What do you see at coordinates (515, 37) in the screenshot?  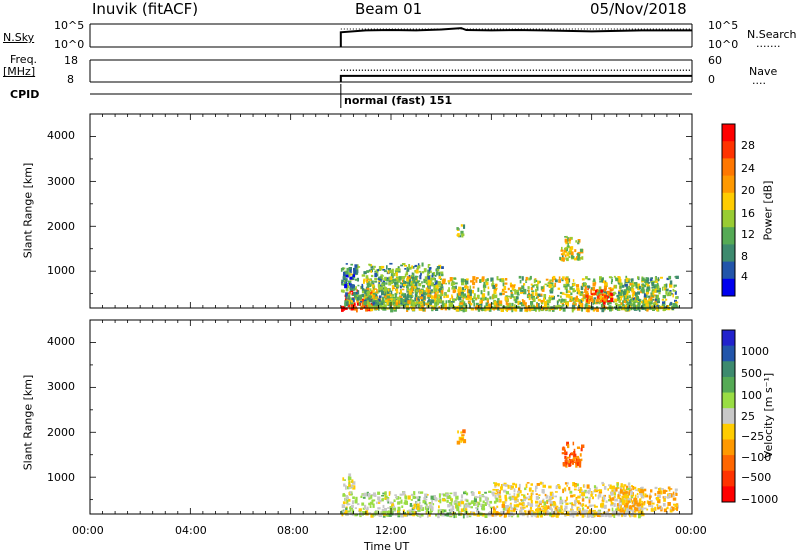 I see `n-sky-line` at bounding box center [515, 37].